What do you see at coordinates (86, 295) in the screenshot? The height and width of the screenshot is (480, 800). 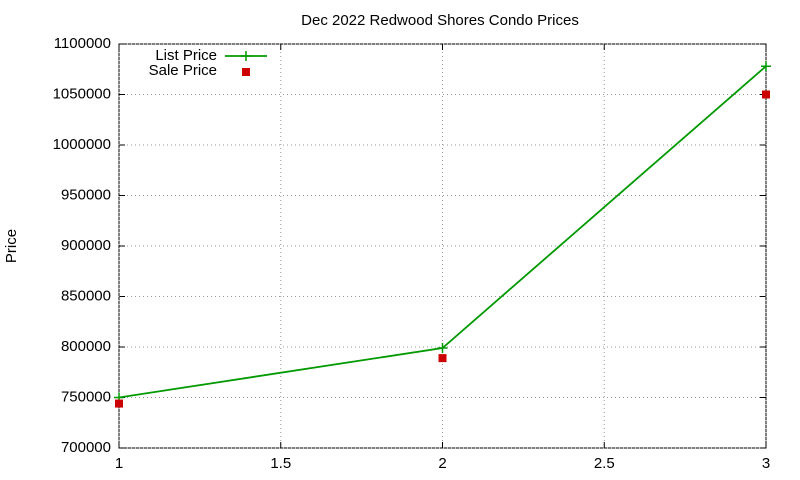 I see `y-tick-label: 850000` at bounding box center [86, 295].